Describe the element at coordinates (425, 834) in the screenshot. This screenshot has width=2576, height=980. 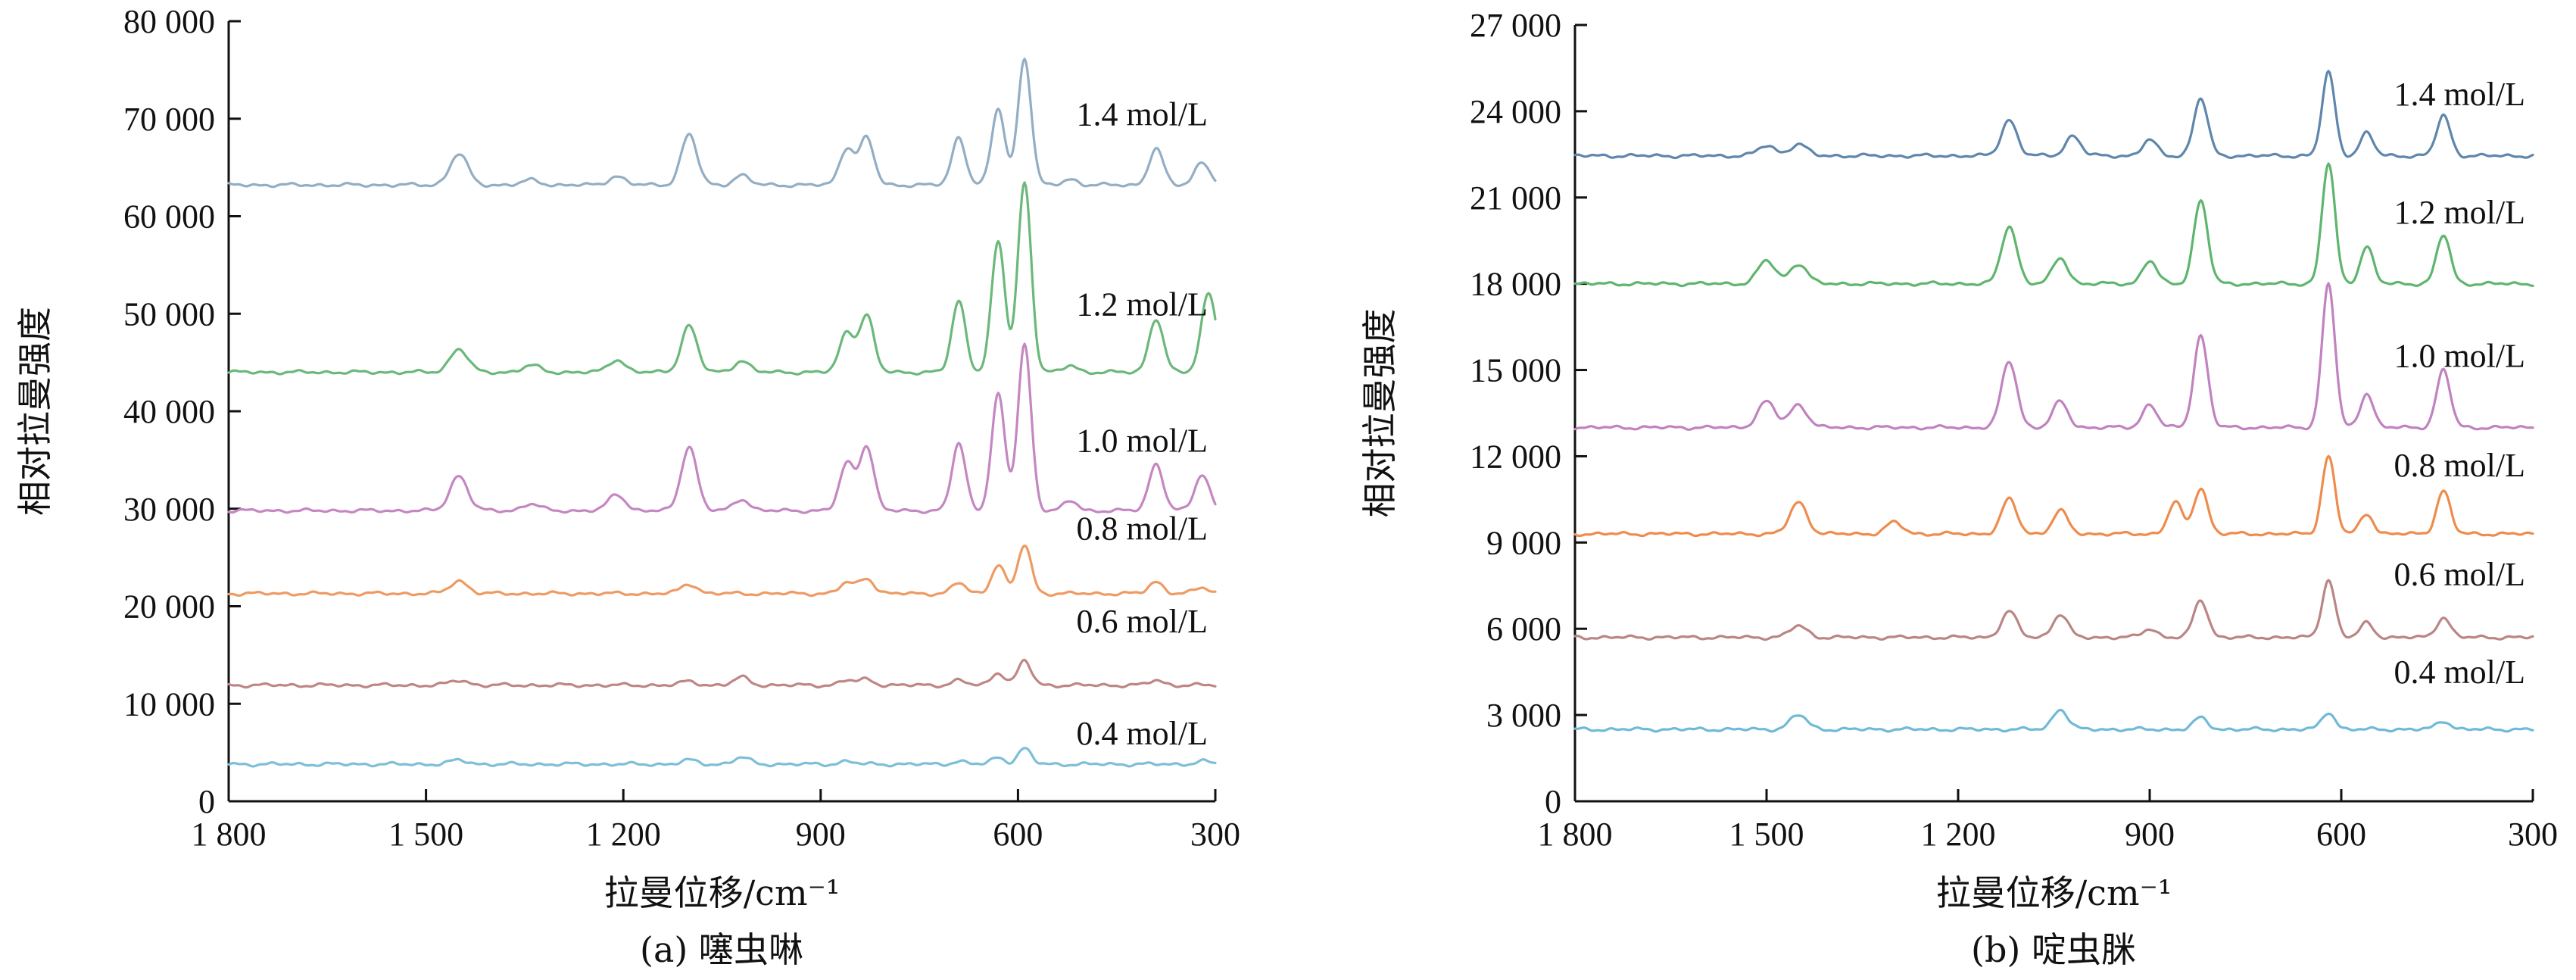
I see `x-tick-label-a: 1 500` at that location.